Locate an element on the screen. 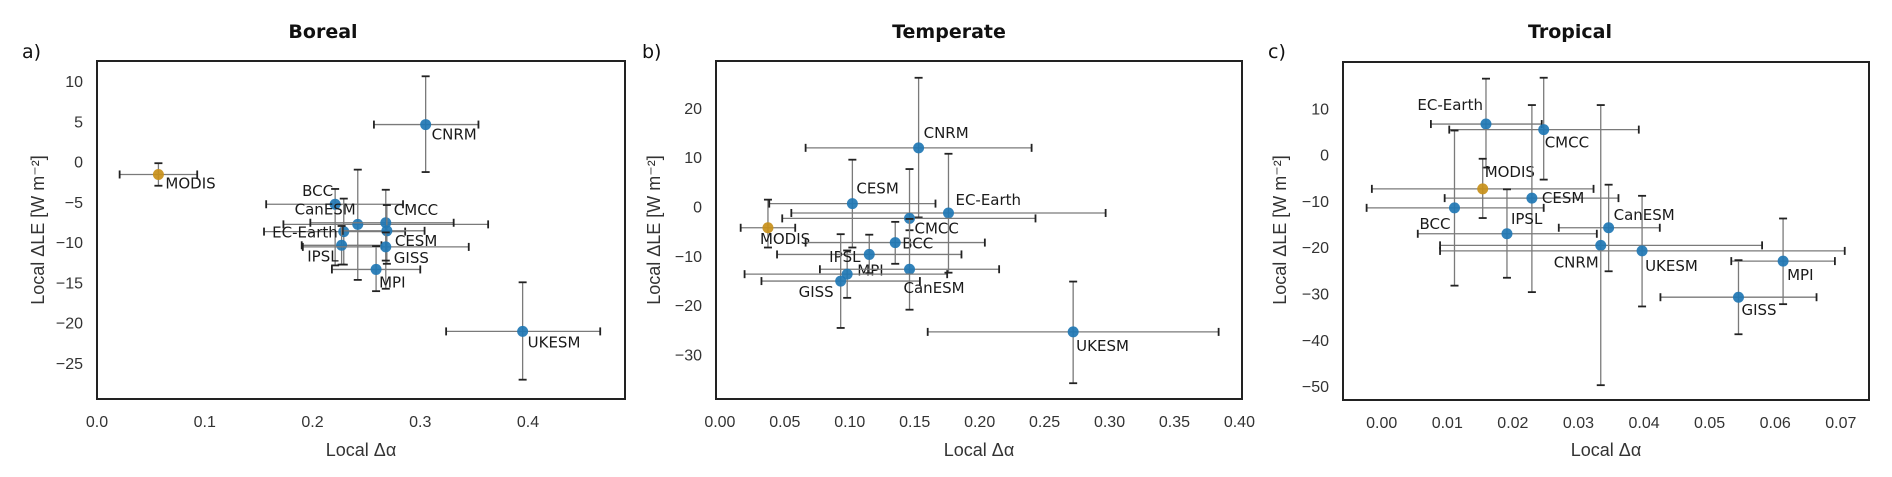  y-tick-label: −15 is located at coordinates (69, 283).